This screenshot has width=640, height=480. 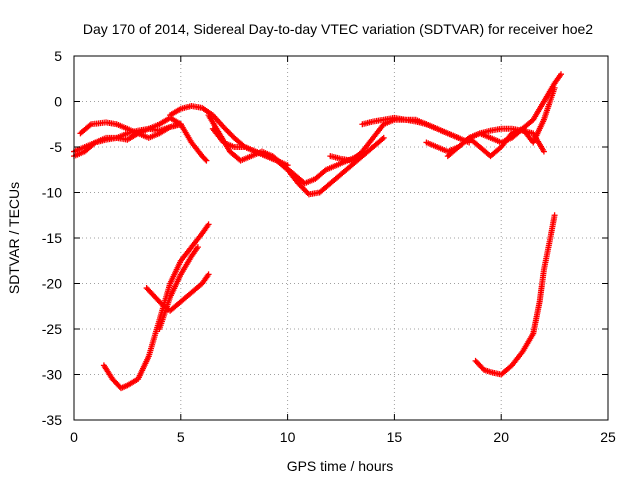 I want to click on y-tick-label: -25, so click(x=52, y=329).